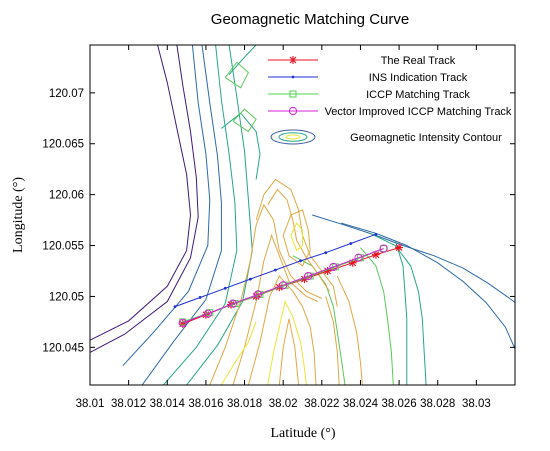 Image resolution: width=550 pixels, height=451 pixels. Describe the element at coordinates (418, 95) in the screenshot. I see `legend-label-2: ICCP Matching Track` at that location.